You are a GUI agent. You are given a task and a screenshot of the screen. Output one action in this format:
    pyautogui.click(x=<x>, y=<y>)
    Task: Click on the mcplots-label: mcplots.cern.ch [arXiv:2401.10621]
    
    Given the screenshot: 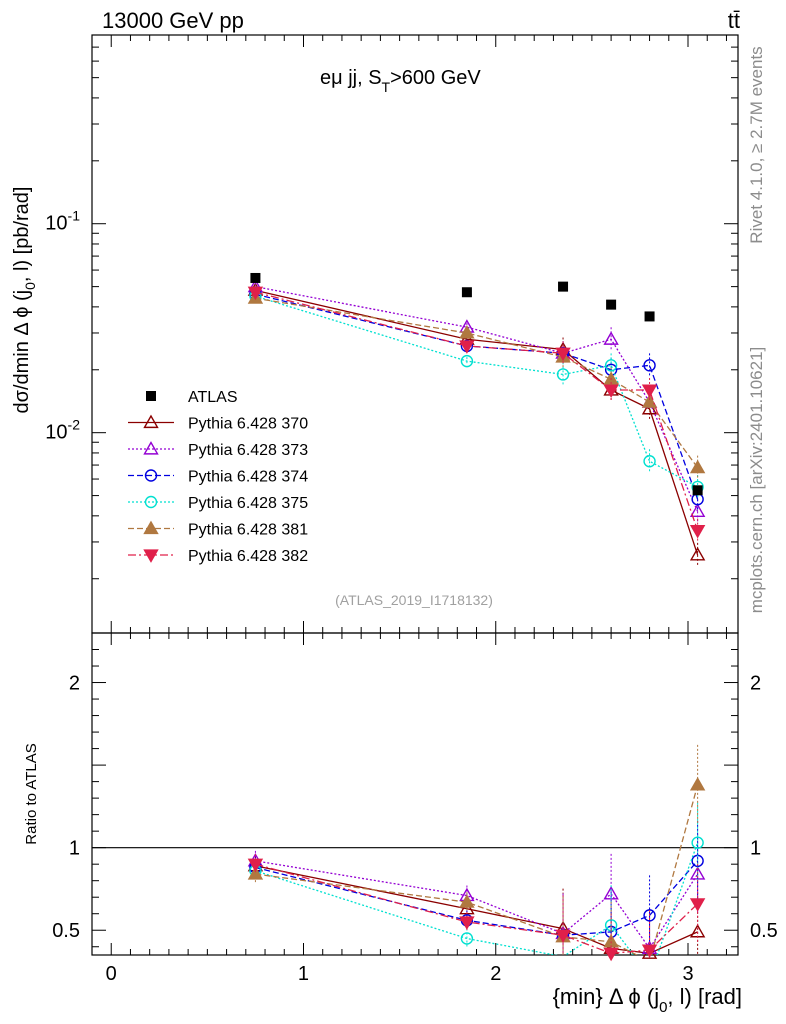 What is the action you would take?
    pyautogui.click(x=756, y=480)
    